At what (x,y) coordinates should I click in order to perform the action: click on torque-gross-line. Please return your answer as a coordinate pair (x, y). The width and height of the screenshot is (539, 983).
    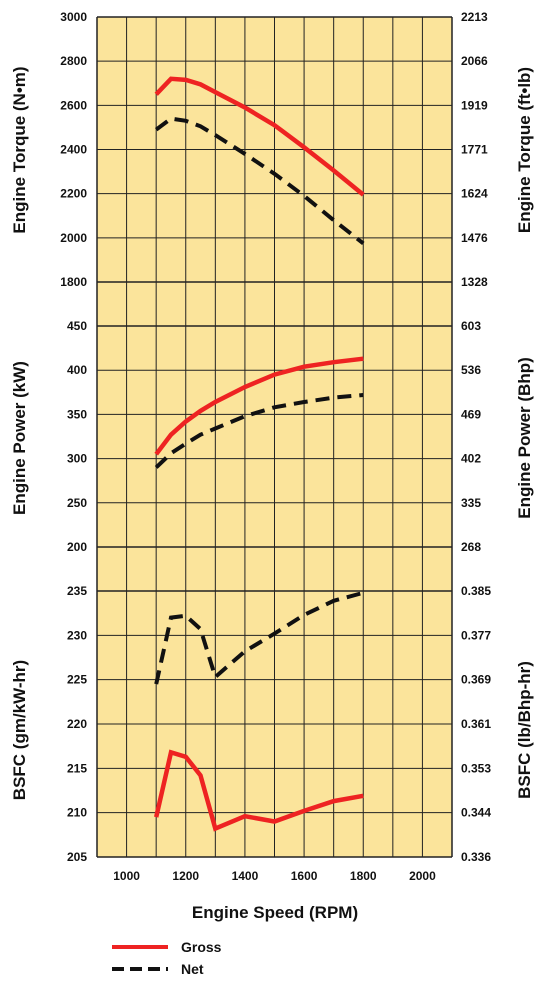
    Looking at the image, I should click on (259, 136).